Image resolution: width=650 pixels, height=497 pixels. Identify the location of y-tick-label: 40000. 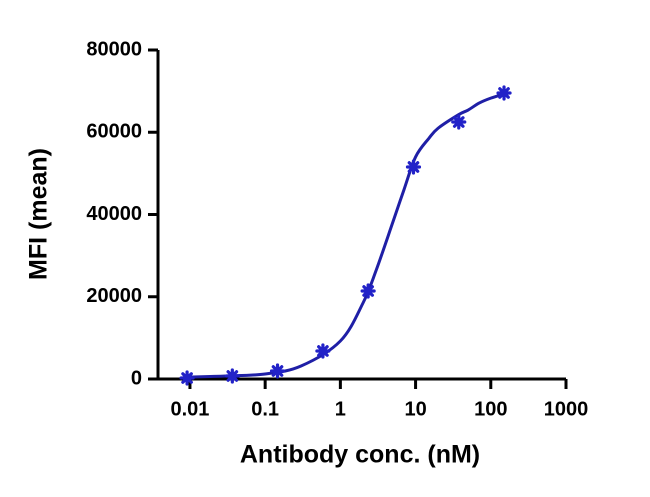
(114, 214).